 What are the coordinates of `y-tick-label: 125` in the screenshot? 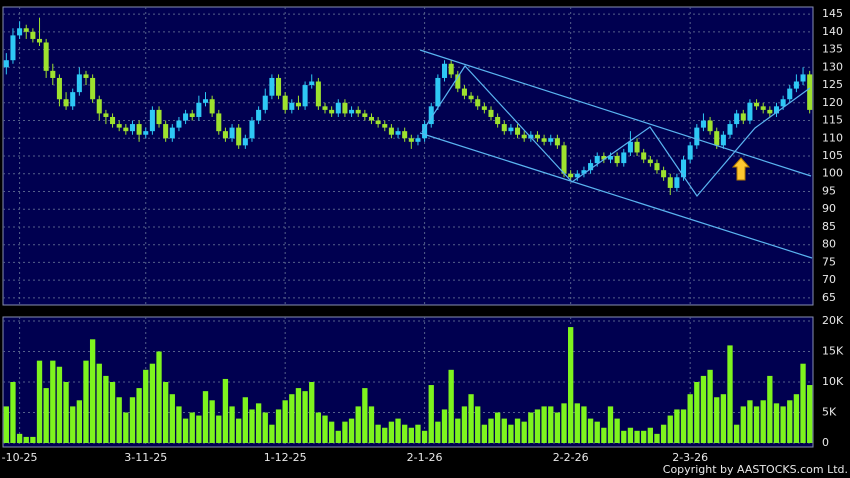 It's located at (832, 84).